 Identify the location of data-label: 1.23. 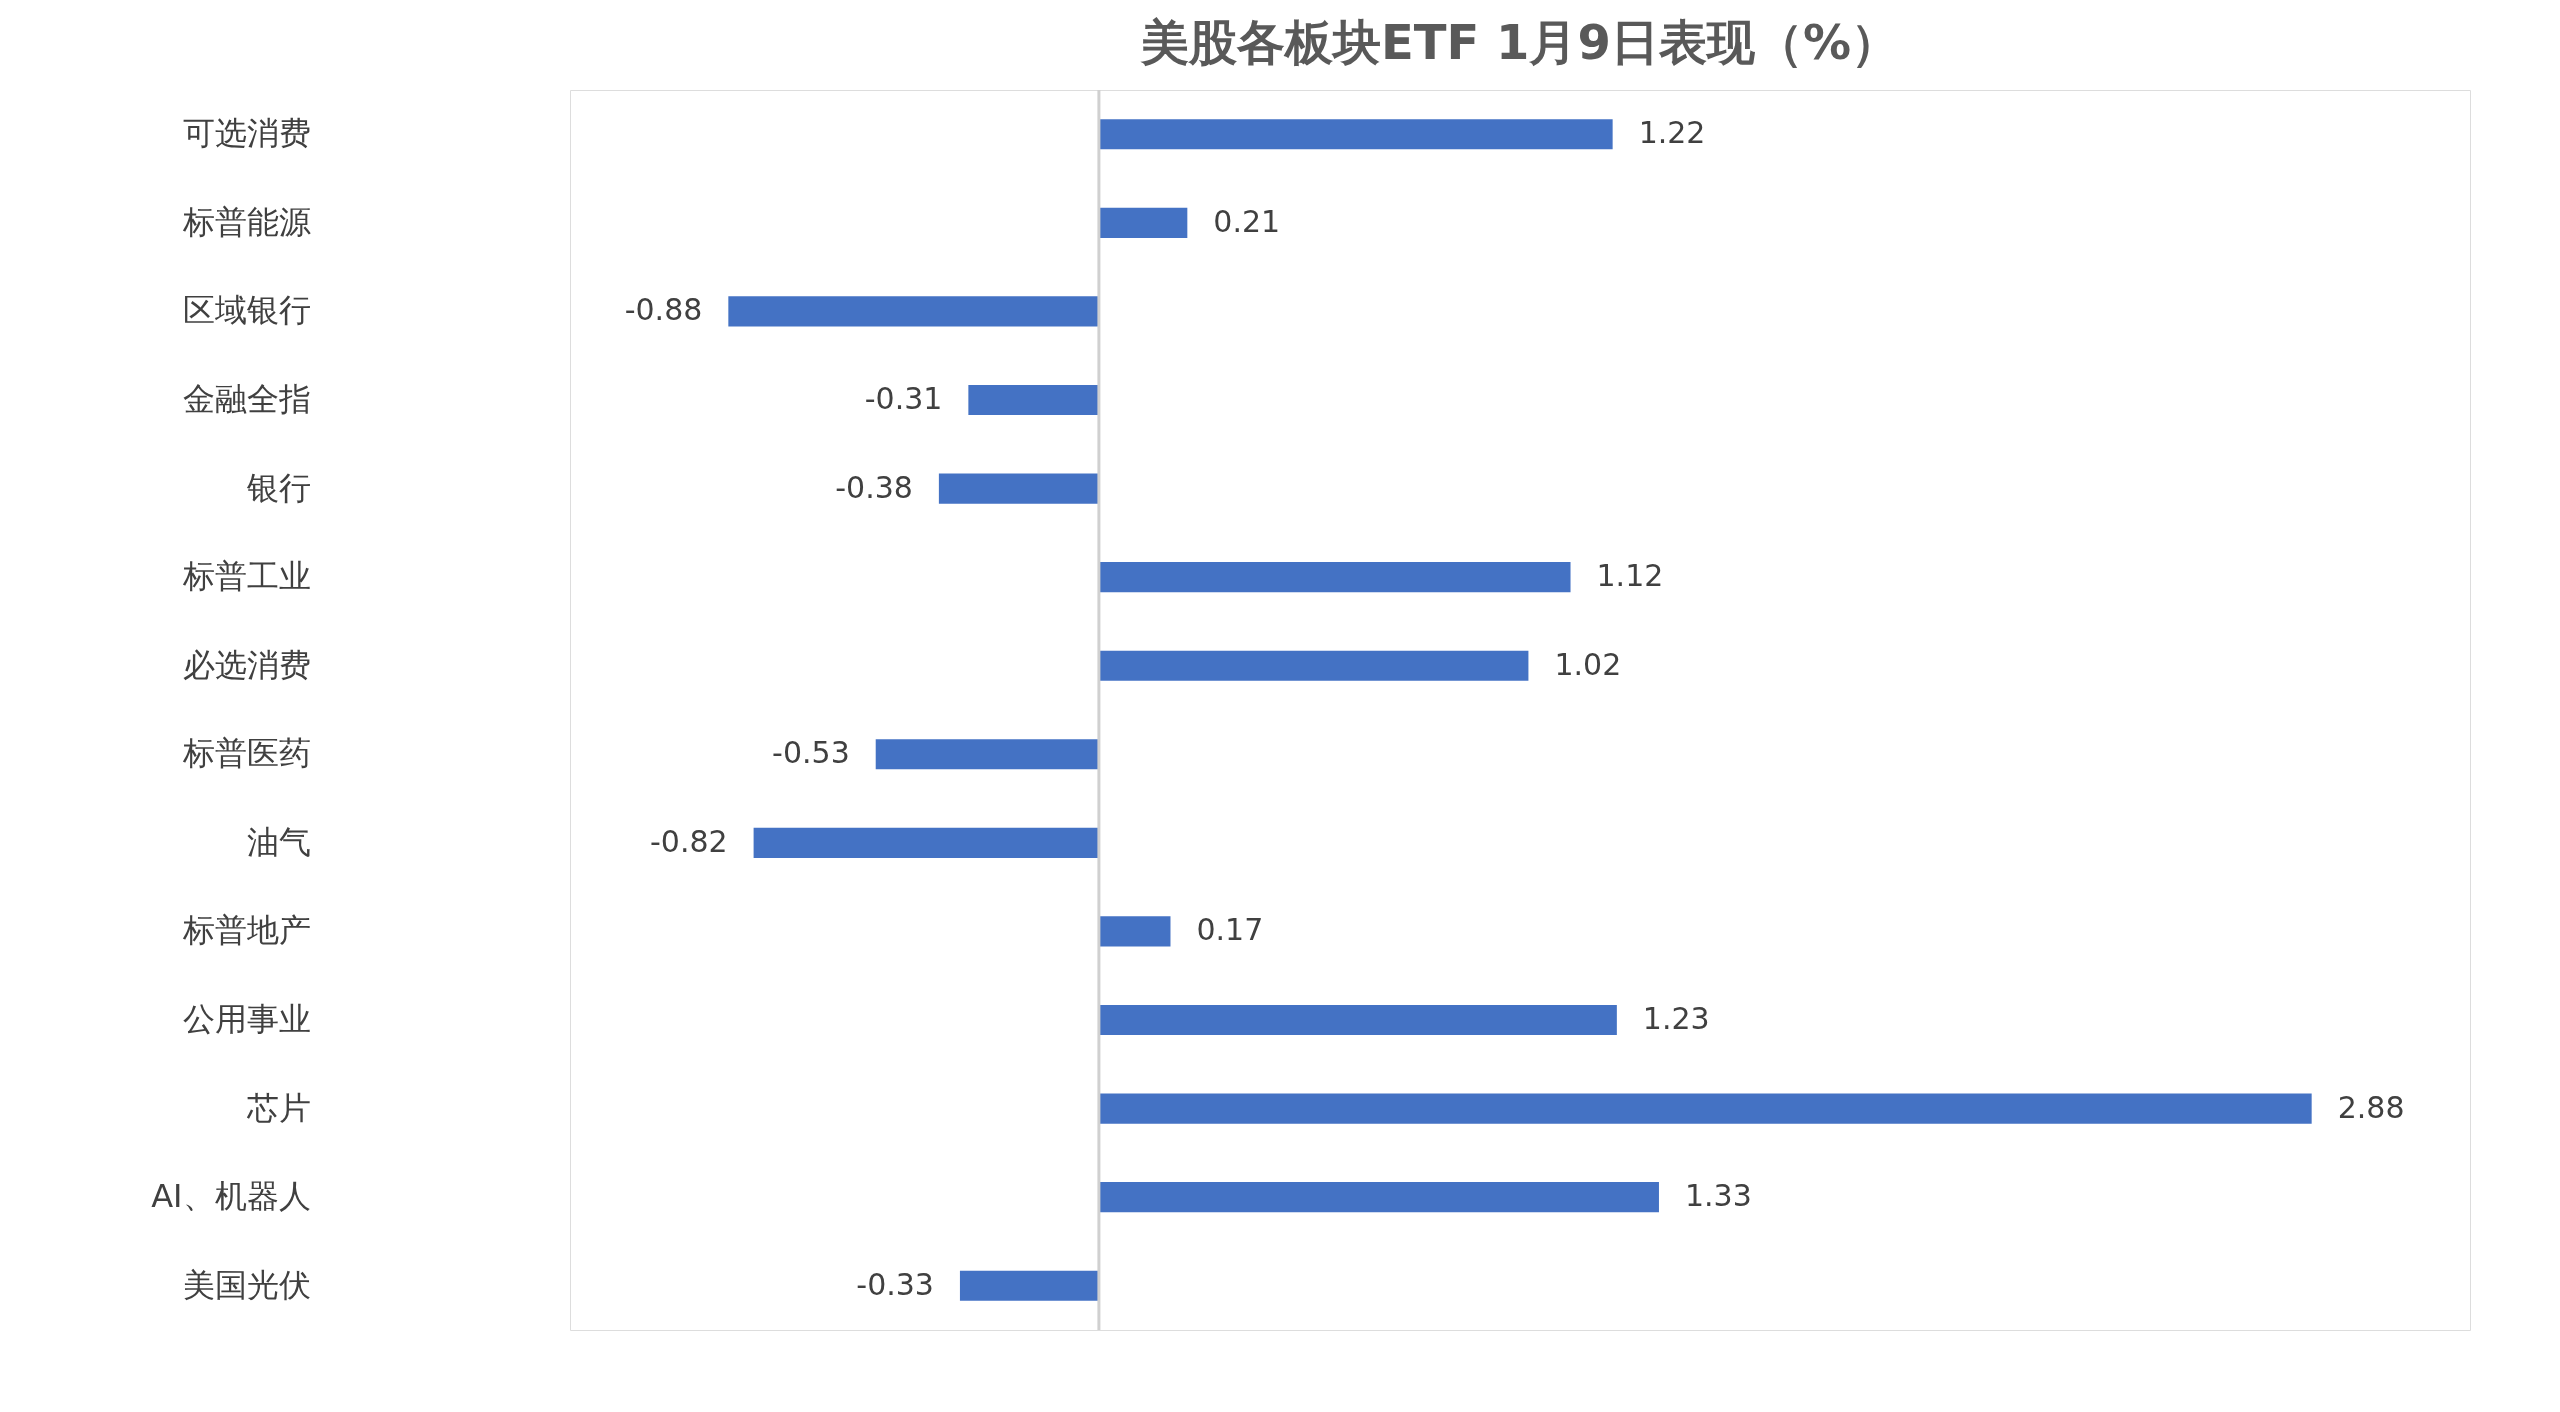
(1676, 1018).